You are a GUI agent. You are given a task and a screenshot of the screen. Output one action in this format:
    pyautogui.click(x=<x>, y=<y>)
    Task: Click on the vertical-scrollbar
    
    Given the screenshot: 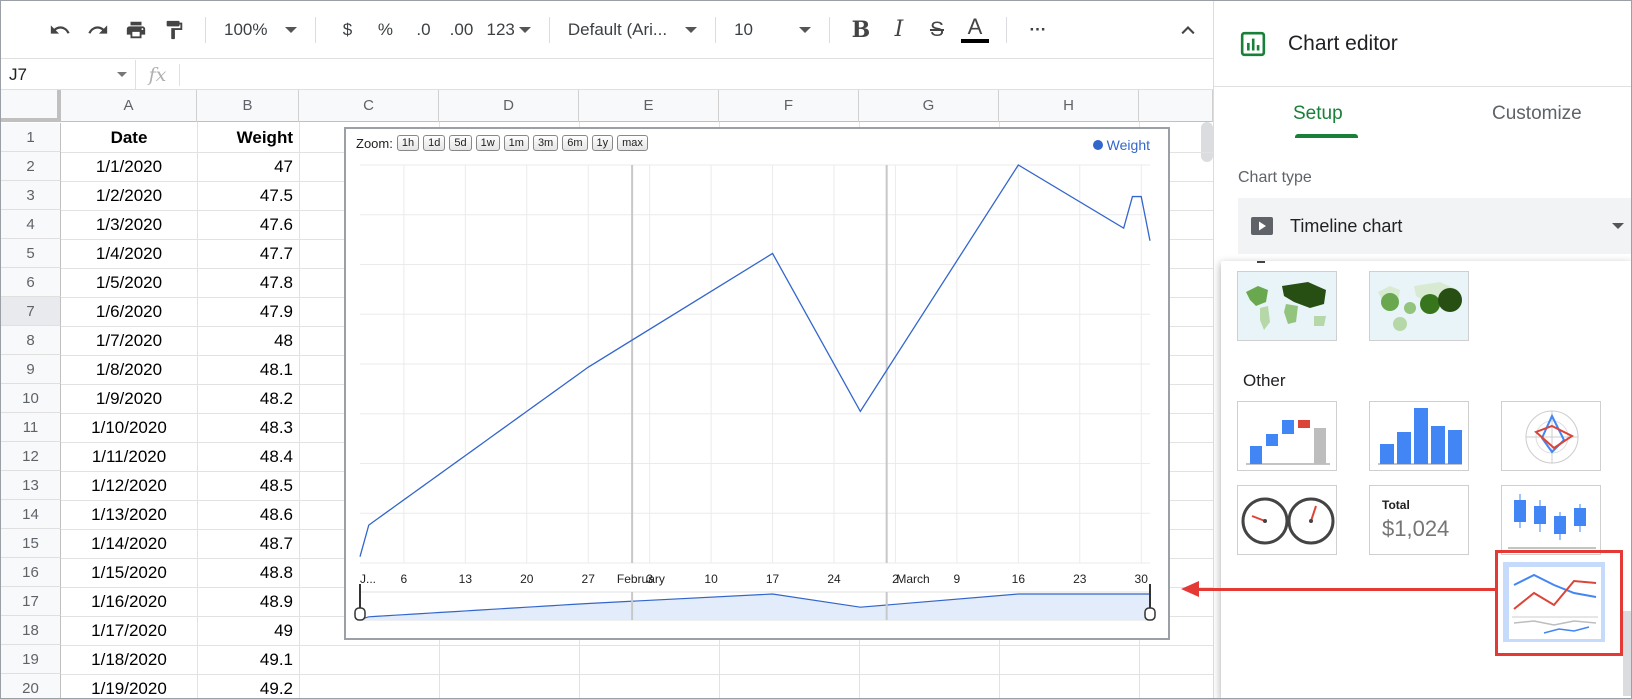 What is the action you would take?
    pyautogui.click(x=1207, y=142)
    